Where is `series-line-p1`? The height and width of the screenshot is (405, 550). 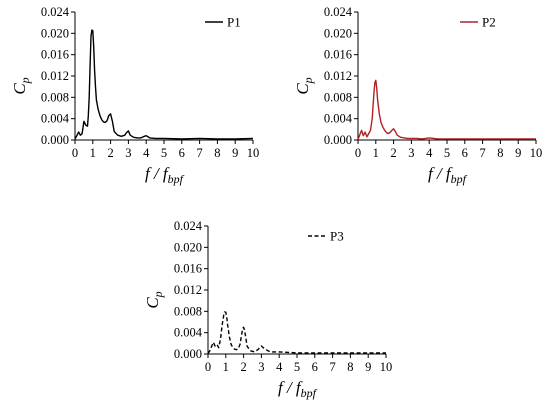
series-line-p1 is located at coordinates (164, 84).